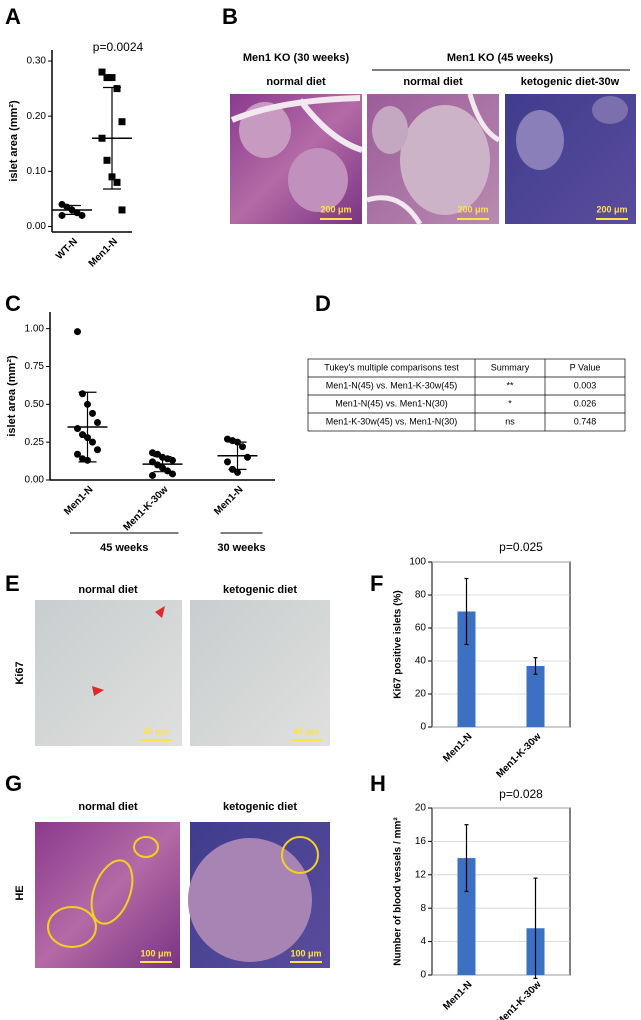  What do you see at coordinates (392, 385) in the screenshot?
I see `table-cell: Men1-N(45) vs. Men1-K-30w(45)` at bounding box center [392, 385].